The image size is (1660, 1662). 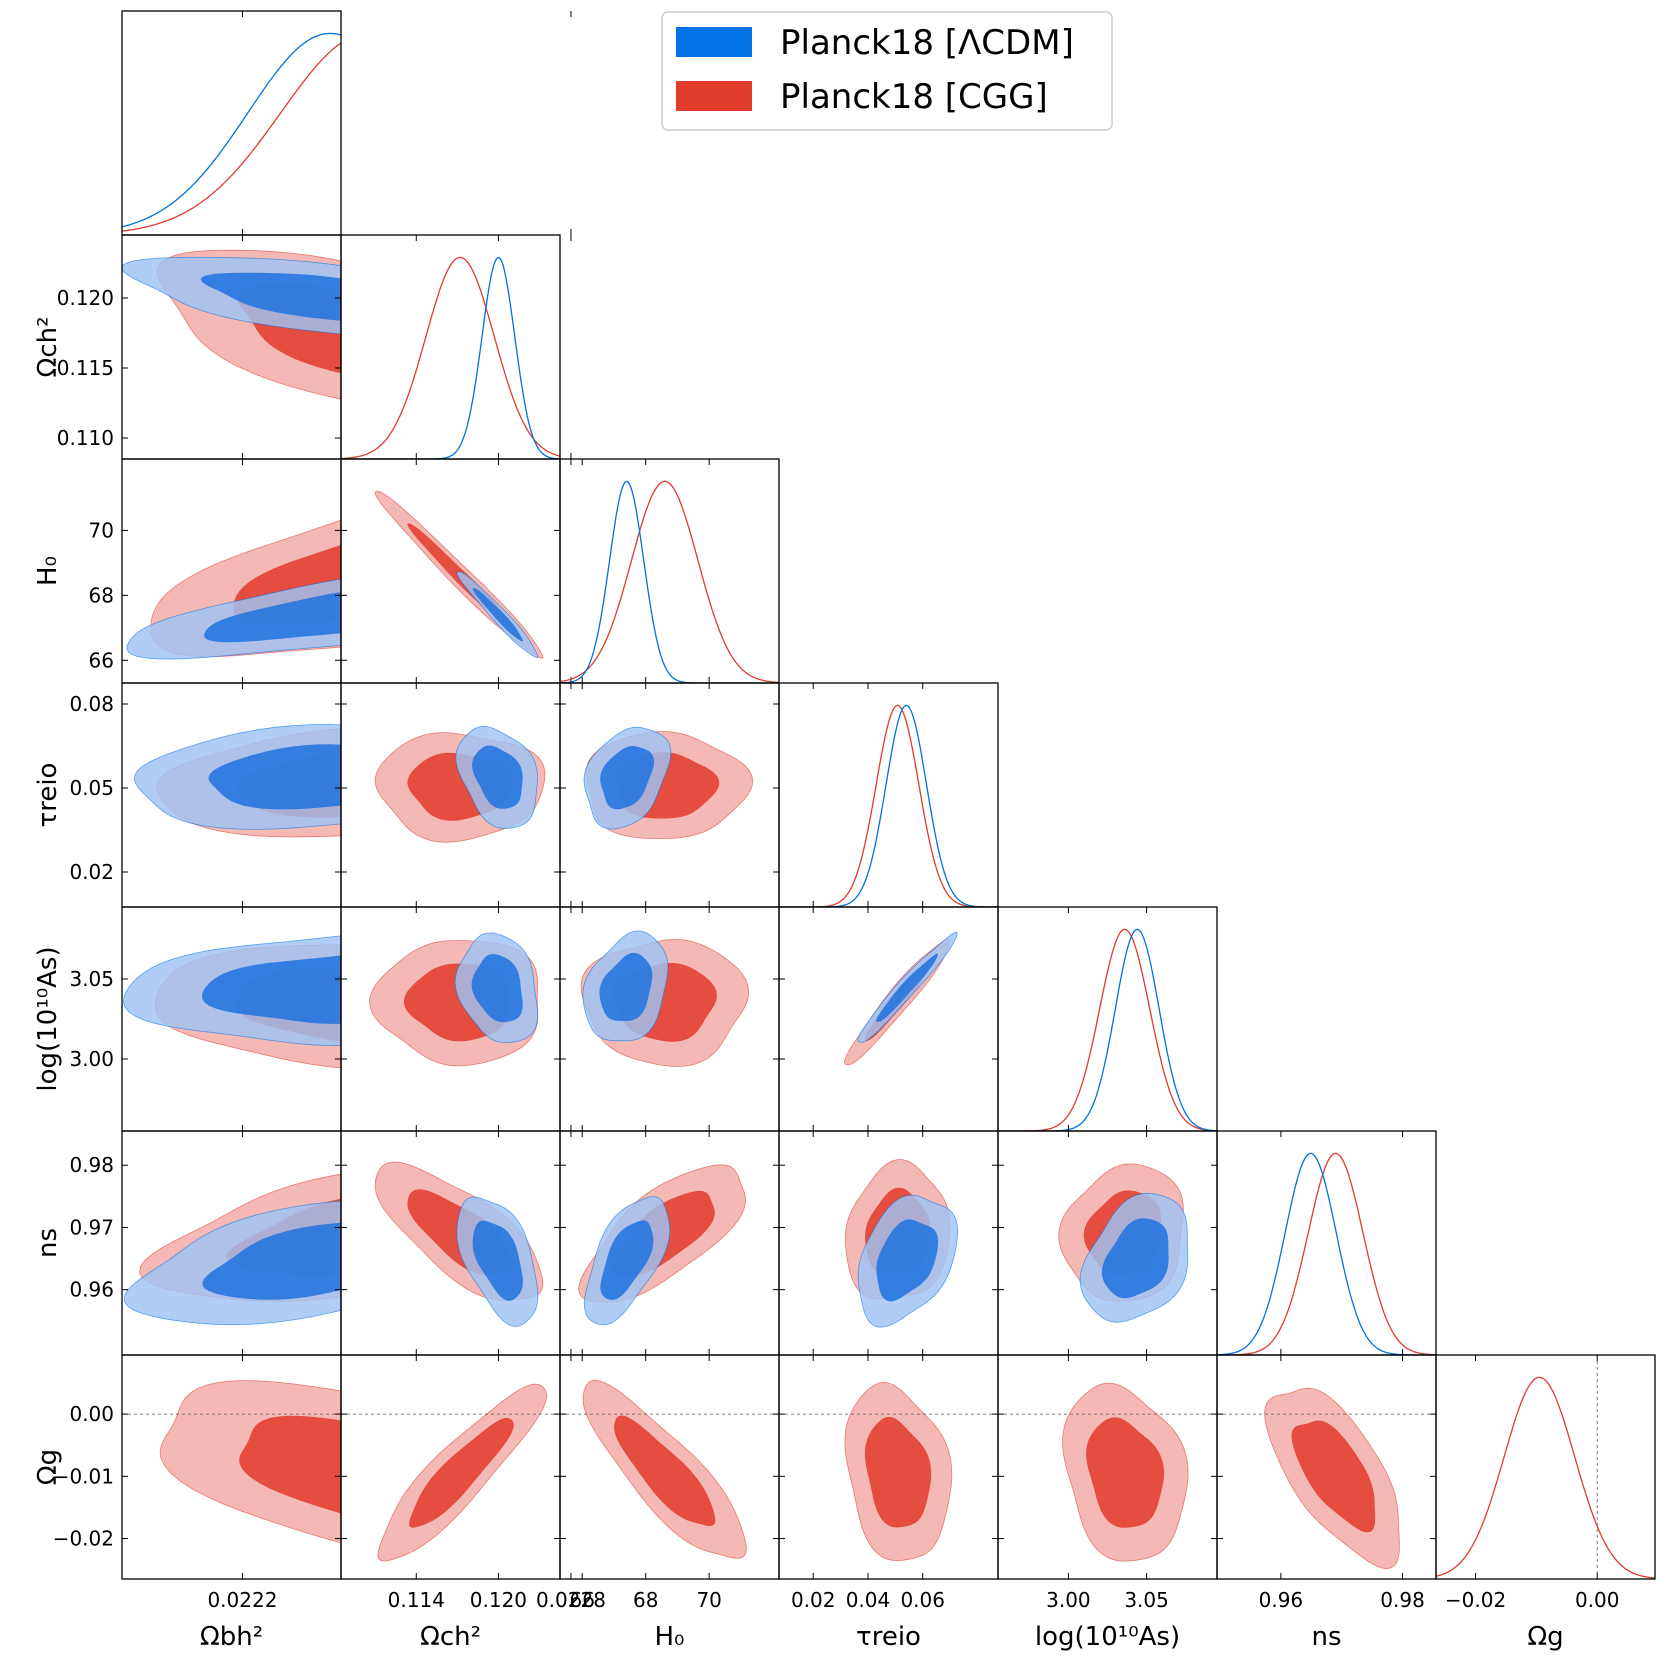 I want to click on y-tick-label-logA: 3.00, so click(x=91, y=1059).